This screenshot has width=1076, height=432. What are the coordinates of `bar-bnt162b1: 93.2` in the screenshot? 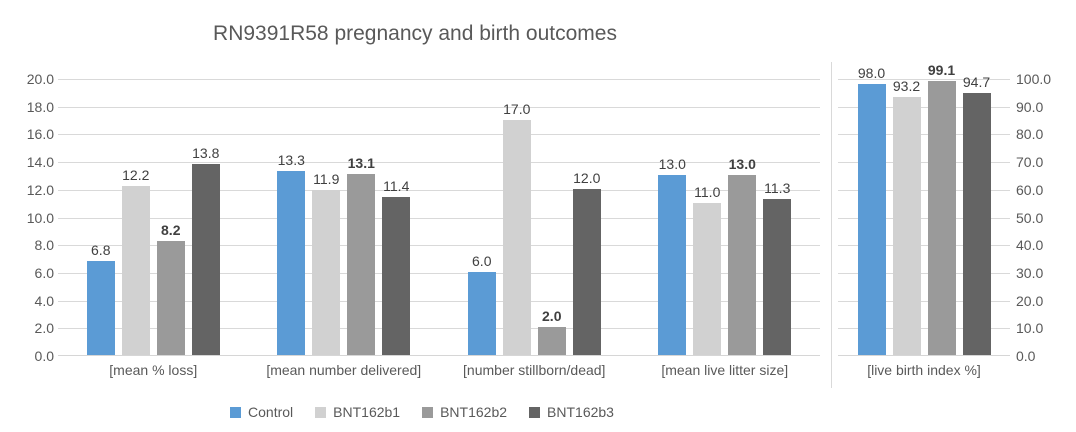 It's located at (906, 216).